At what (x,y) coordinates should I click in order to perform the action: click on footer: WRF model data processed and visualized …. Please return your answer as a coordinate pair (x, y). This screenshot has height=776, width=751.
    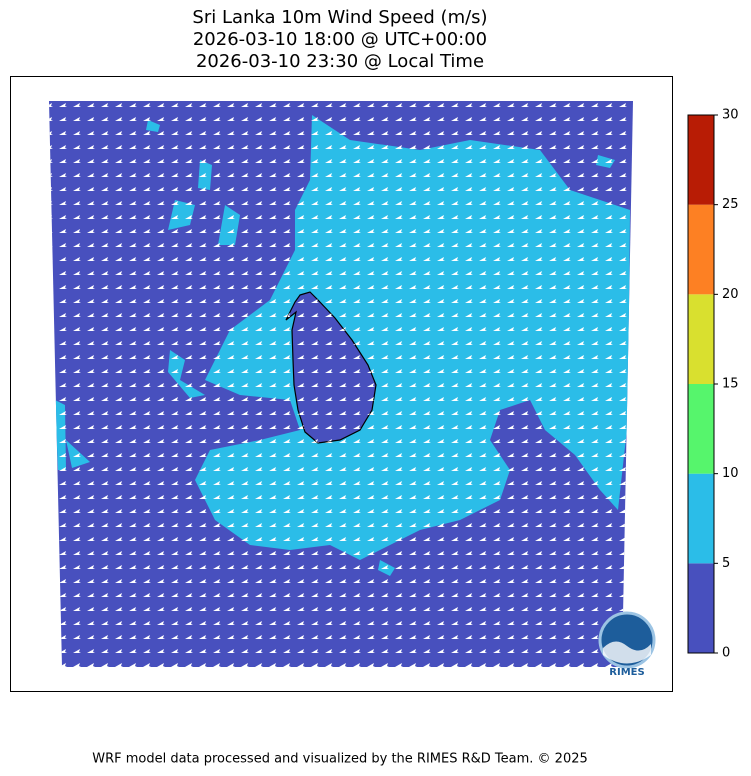
    Looking at the image, I should click on (340, 759).